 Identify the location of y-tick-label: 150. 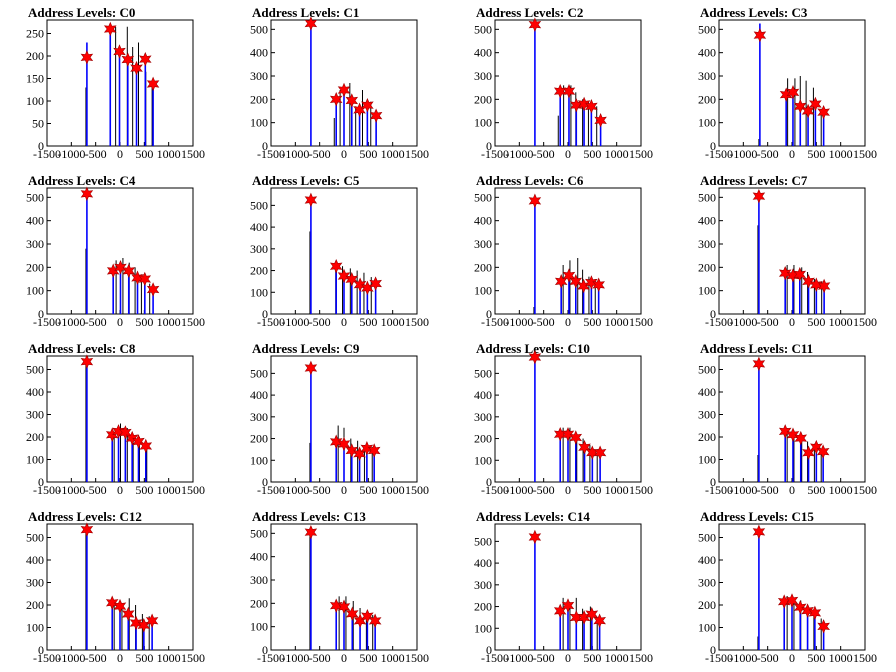
(35, 79).